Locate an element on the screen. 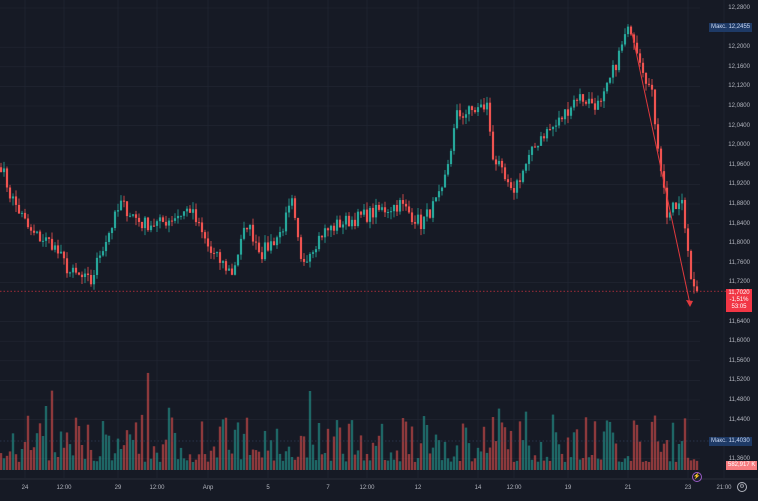 The width and height of the screenshot is (758, 501). y-tick-label: 11,7600 is located at coordinates (739, 262).